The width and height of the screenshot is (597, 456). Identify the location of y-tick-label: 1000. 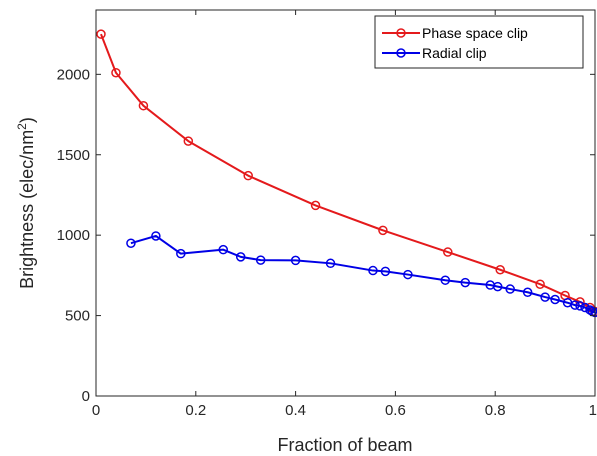
(73, 235).